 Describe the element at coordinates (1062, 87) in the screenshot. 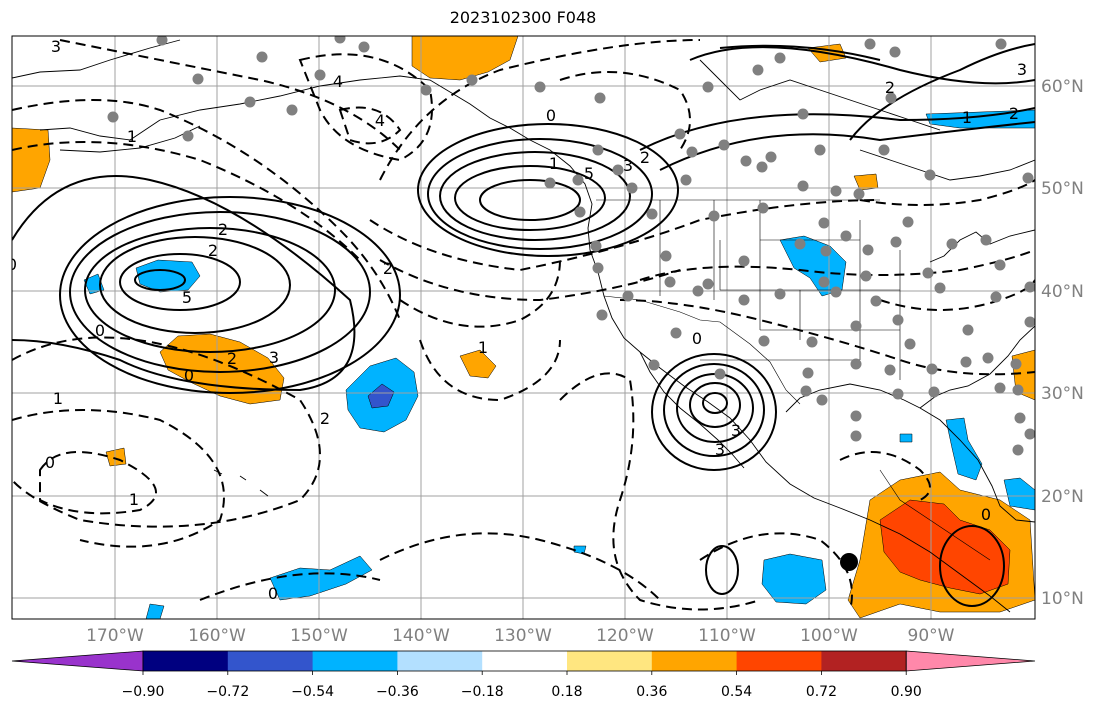

I see `lat-label: 60°N` at that location.